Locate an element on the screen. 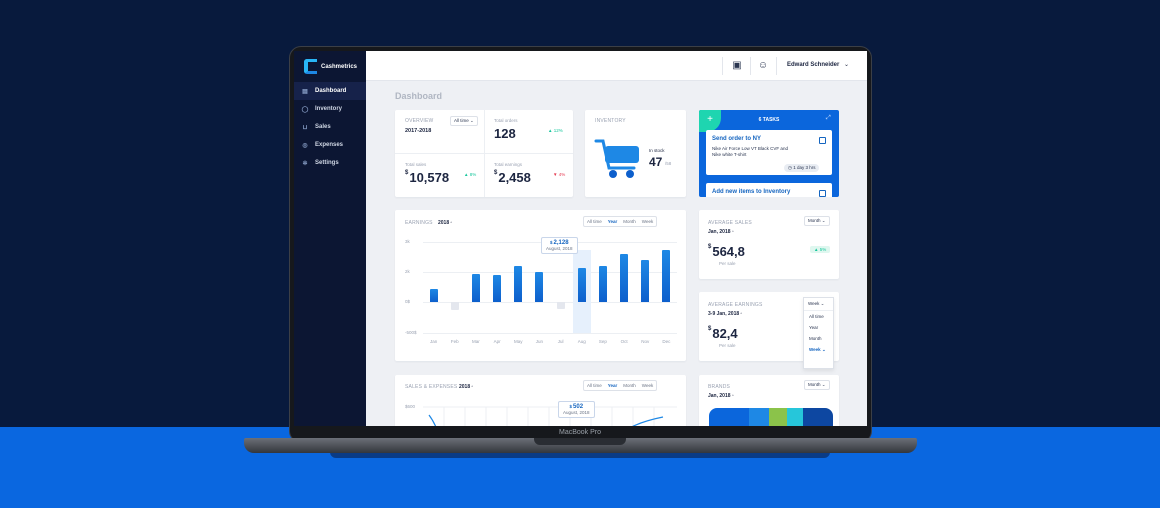  user-avatar-icon: ☺ is located at coordinates (763, 65).